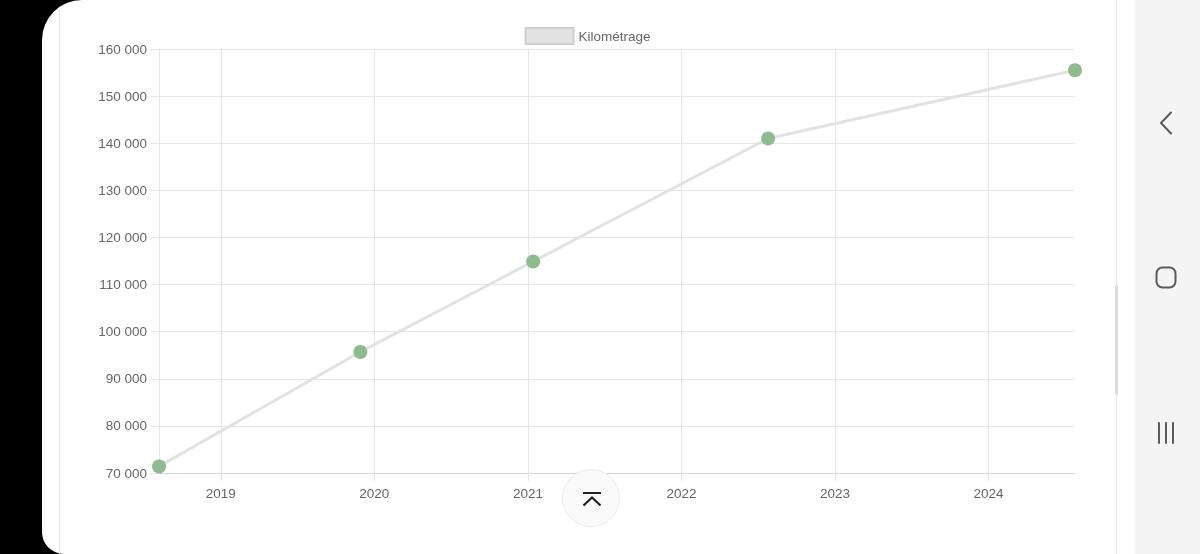 This screenshot has width=1200, height=554. Describe the element at coordinates (988, 493) in the screenshot. I see `x-tick-label: 2024` at that location.